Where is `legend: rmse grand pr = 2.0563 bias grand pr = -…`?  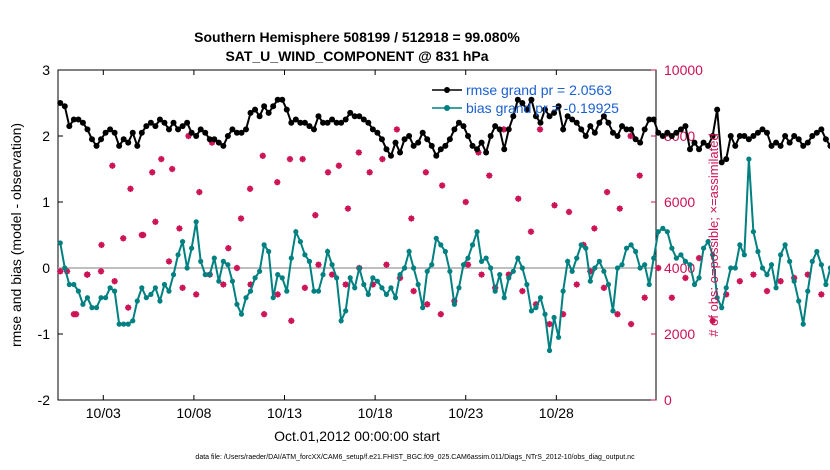 legend: rmse grand pr = 2.0563 bias grand pr = -… is located at coordinates (525, 99).